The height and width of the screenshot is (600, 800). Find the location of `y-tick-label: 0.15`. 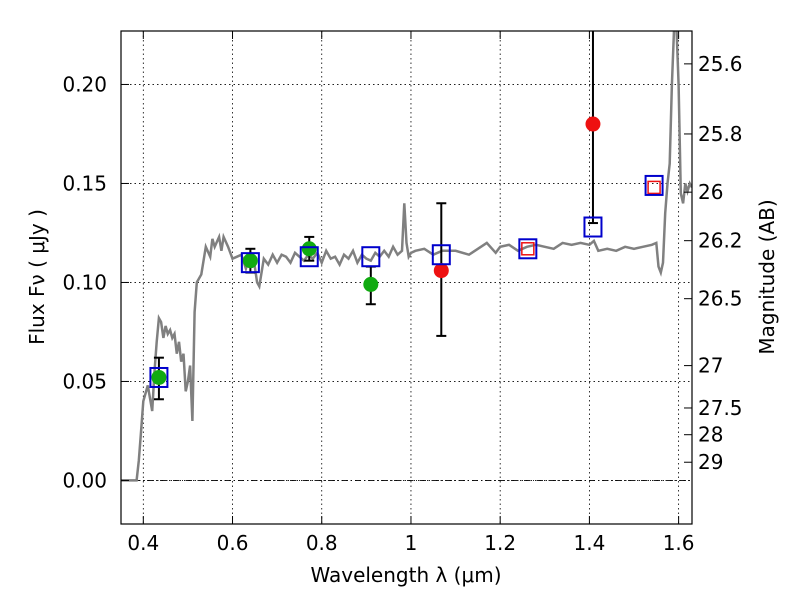

y-tick-label: 0.15 is located at coordinates (84, 183).